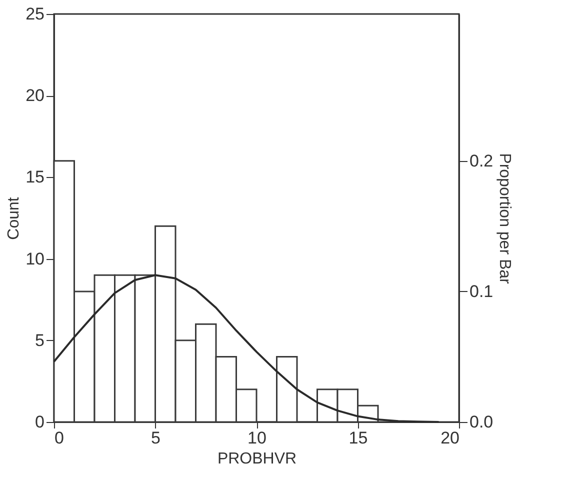 Image resolution: width=564 pixels, height=497 pixels. I want to click on y2-tick-label: 0.0, so click(482, 422).